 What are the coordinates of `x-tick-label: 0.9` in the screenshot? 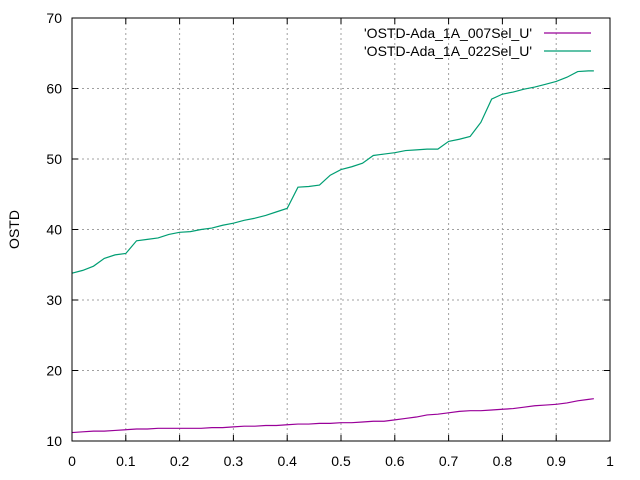 It's located at (556, 461).